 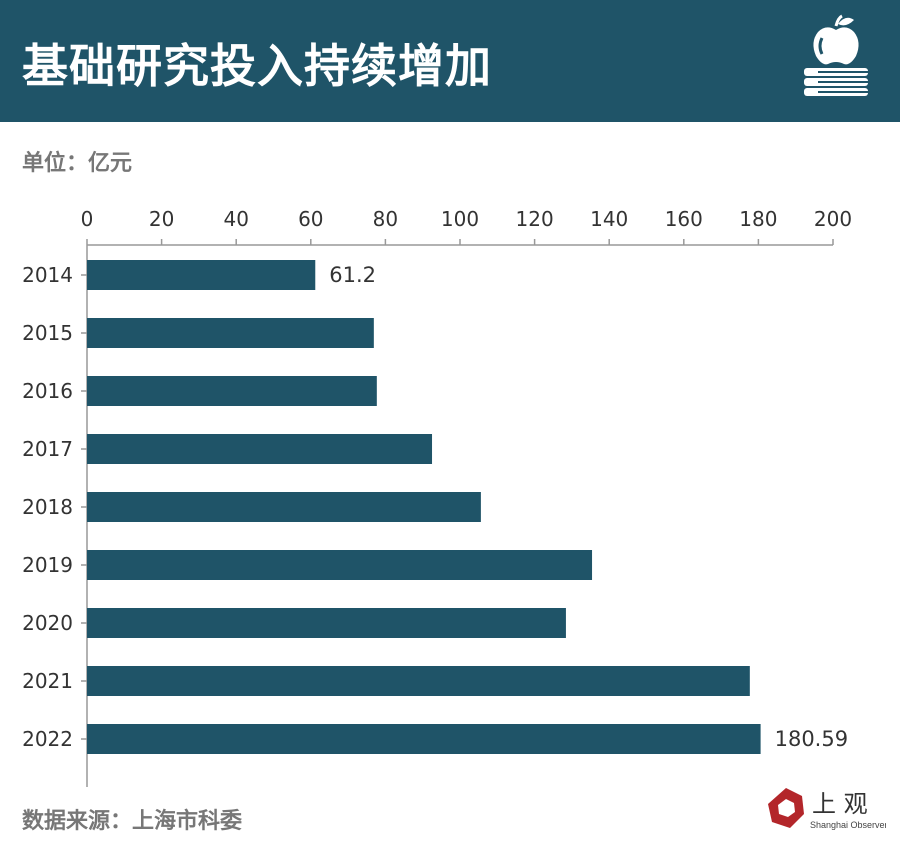 I want to click on data-label-2014: 61.2, so click(x=352, y=275).